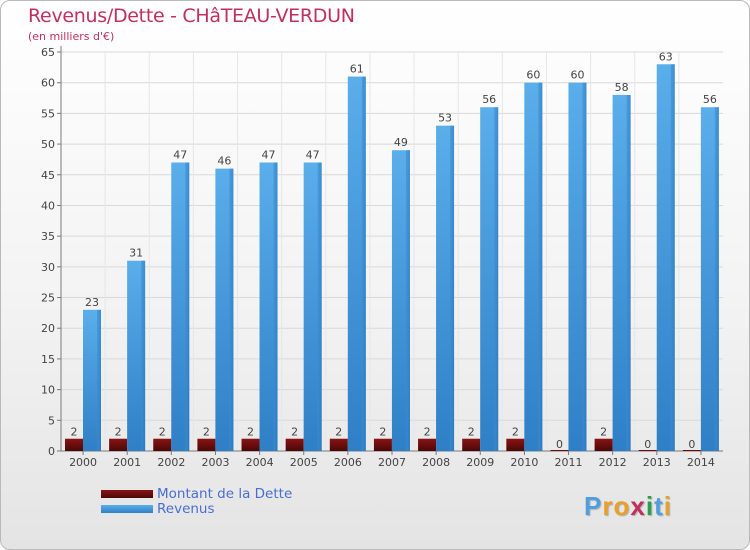 The width and height of the screenshot is (750, 550). Describe the element at coordinates (647, 450) in the screenshot. I see `bar-debt-2013` at that location.